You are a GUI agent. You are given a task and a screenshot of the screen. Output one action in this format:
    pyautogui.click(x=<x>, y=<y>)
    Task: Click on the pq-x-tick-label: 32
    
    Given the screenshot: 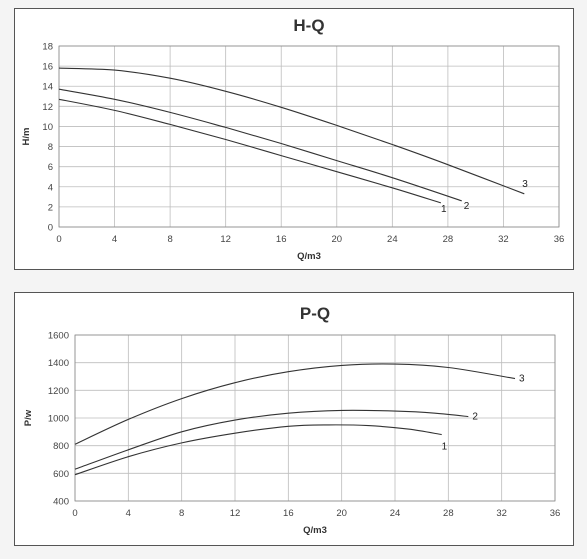 What is the action you would take?
    pyautogui.click(x=501, y=513)
    